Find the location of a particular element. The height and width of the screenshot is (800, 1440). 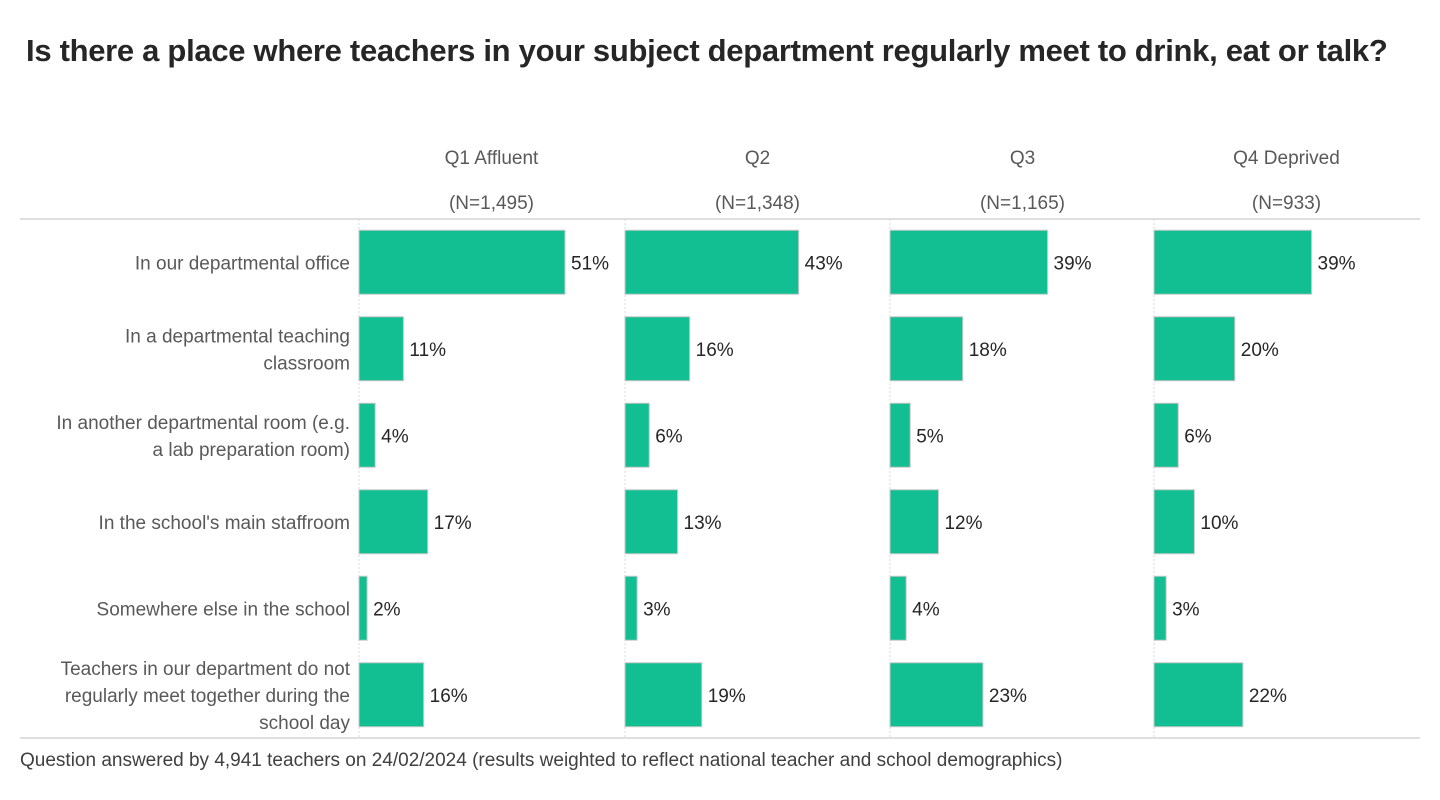

category-label: Teachers in our department do not is located at coordinates (206, 669).